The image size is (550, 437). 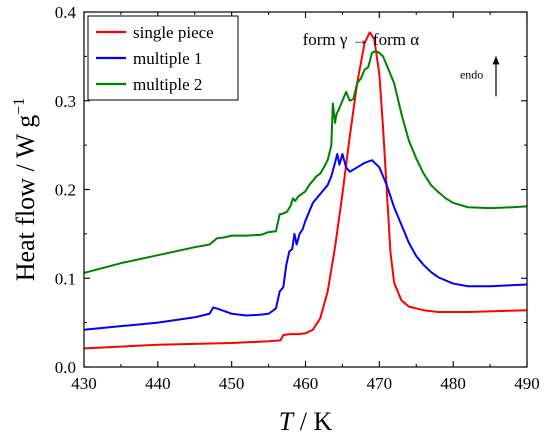 I want to click on x-tick-label: 440, so click(x=158, y=383).